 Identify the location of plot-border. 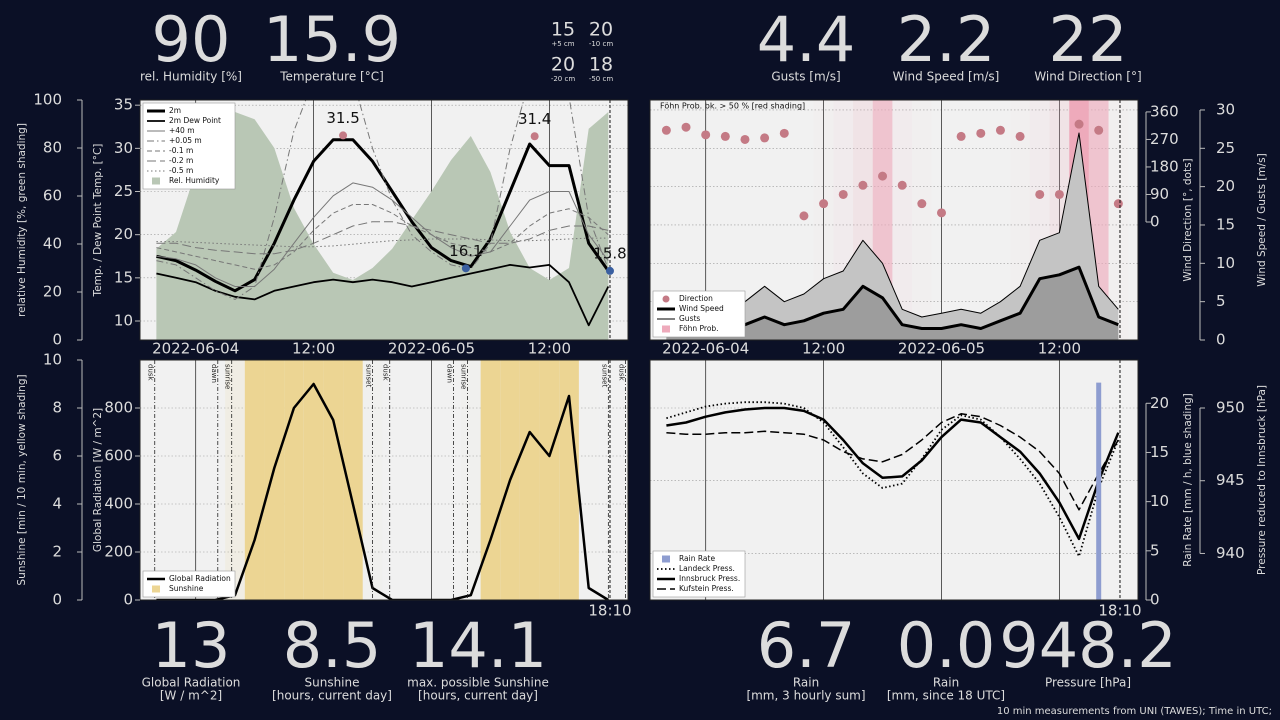
(384, 480).